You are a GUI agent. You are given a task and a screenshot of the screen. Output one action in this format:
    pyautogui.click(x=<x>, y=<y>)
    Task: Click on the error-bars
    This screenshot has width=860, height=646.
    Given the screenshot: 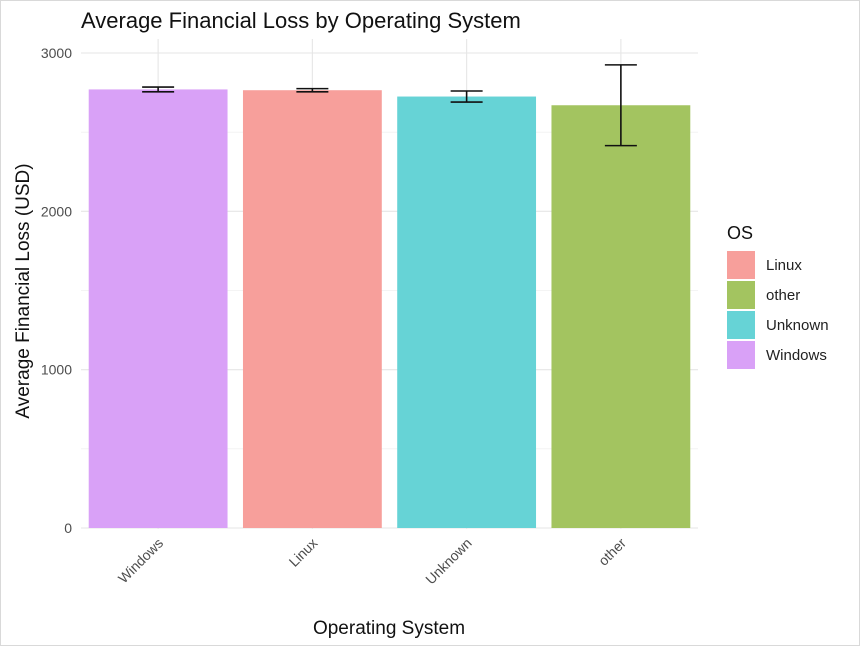 What is the action you would take?
    pyautogui.click(x=389, y=105)
    